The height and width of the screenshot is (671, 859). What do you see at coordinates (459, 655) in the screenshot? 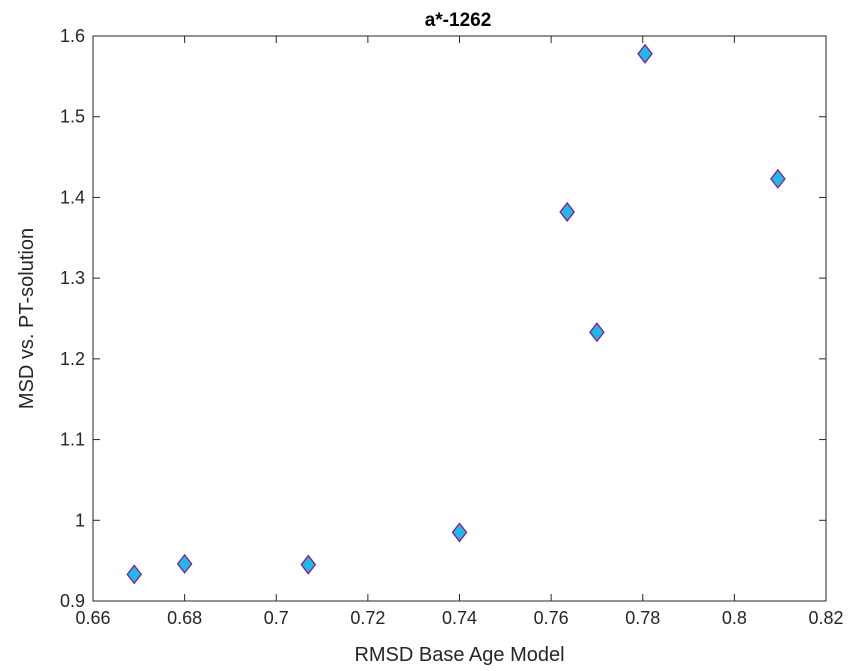
I see `x-axis-label: RMSD Base Age Model` at bounding box center [459, 655].